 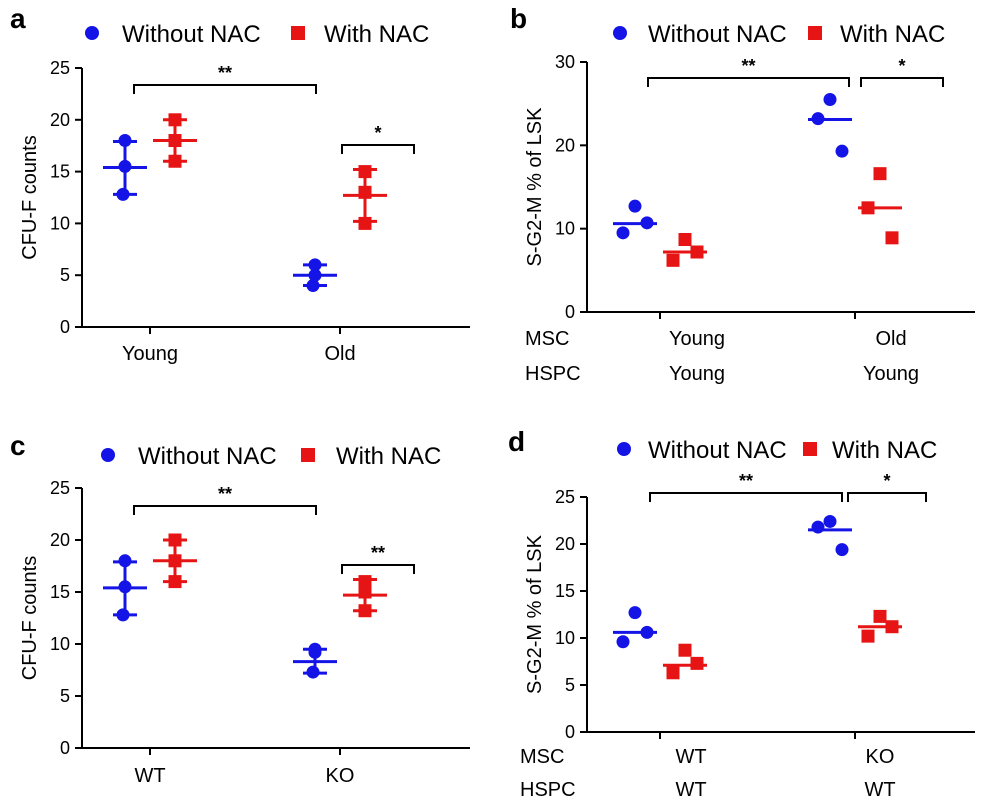 I want to click on legend-circle-marker, so click(x=92, y=33).